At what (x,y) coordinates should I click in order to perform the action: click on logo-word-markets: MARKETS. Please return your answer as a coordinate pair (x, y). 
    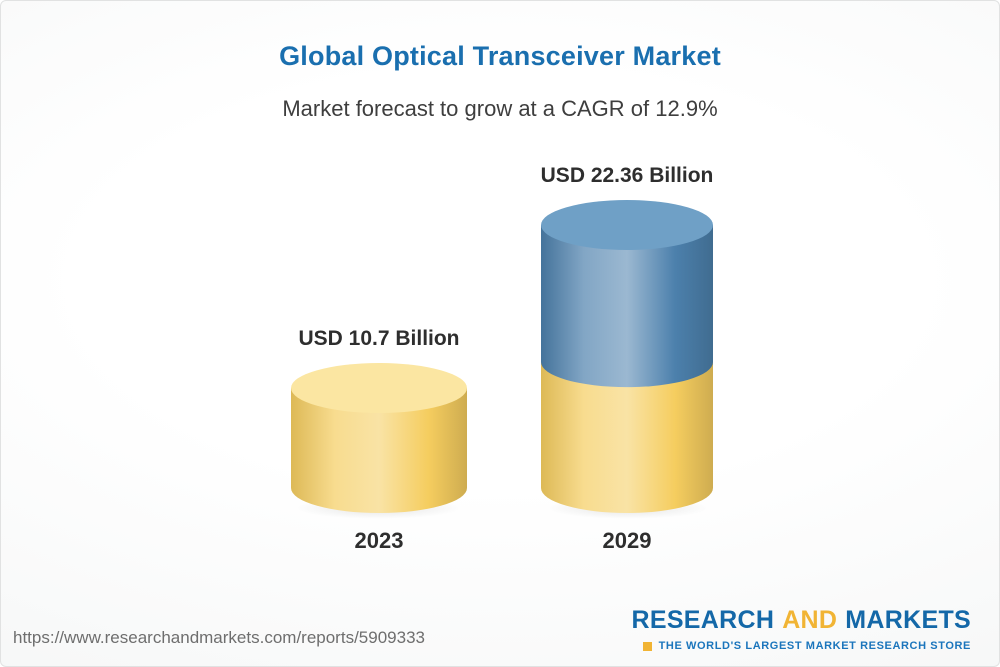
    Looking at the image, I should click on (908, 620).